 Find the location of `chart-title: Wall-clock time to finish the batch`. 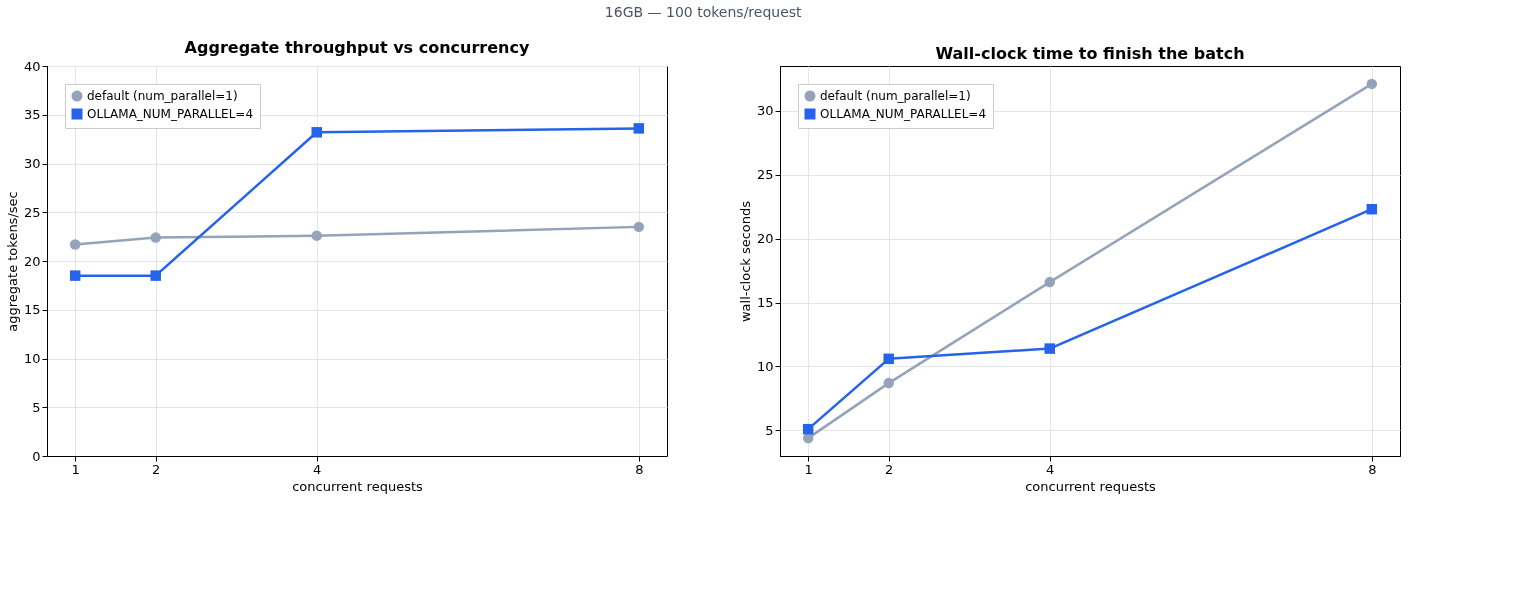

chart-title: Wall-clock time to finish the batch is located at coordinates (1090, 53).